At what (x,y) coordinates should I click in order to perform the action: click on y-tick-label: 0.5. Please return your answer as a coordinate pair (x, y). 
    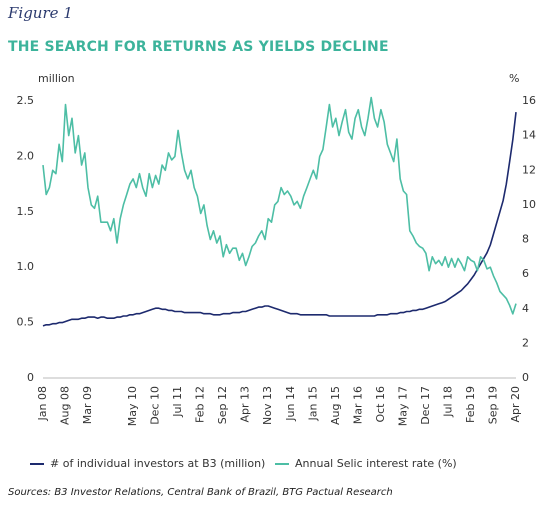
    Looking at the image, I should click on (26, 322).